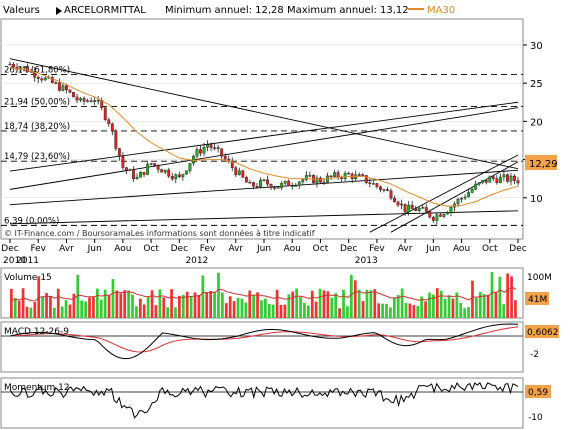  Describe the element at coordinates (94, 249) in the screenshot. I see `x-month-label: Jun` at that location.